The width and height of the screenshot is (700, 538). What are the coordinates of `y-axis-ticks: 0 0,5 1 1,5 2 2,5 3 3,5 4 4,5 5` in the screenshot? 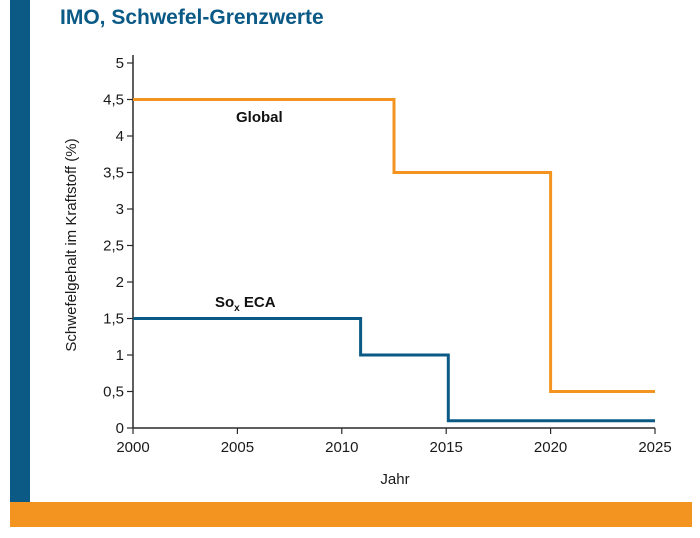 It's located at (118, 246).